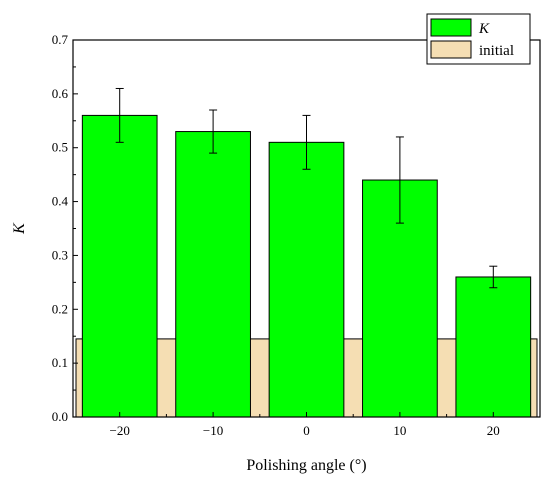  What do you see at coordinates (496, 51) in the screenshot?
I see `legend-label-initial: initial` at bounding box center [496, 51].